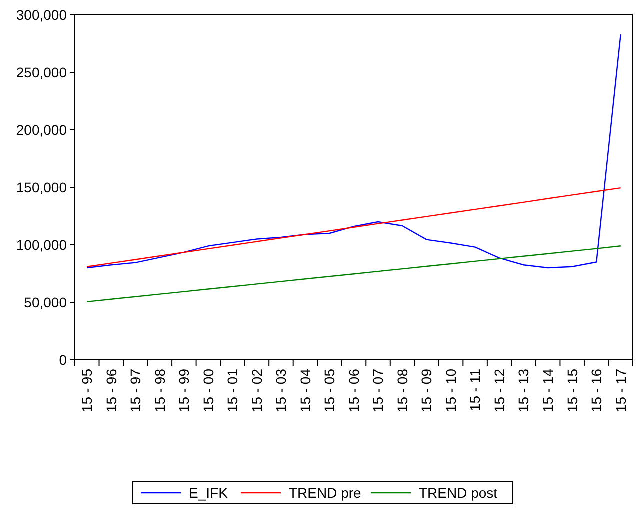 The height and width of the screenshot is (521, 636). I want to click on y-tick-label: 150,000, so click(42, 187).